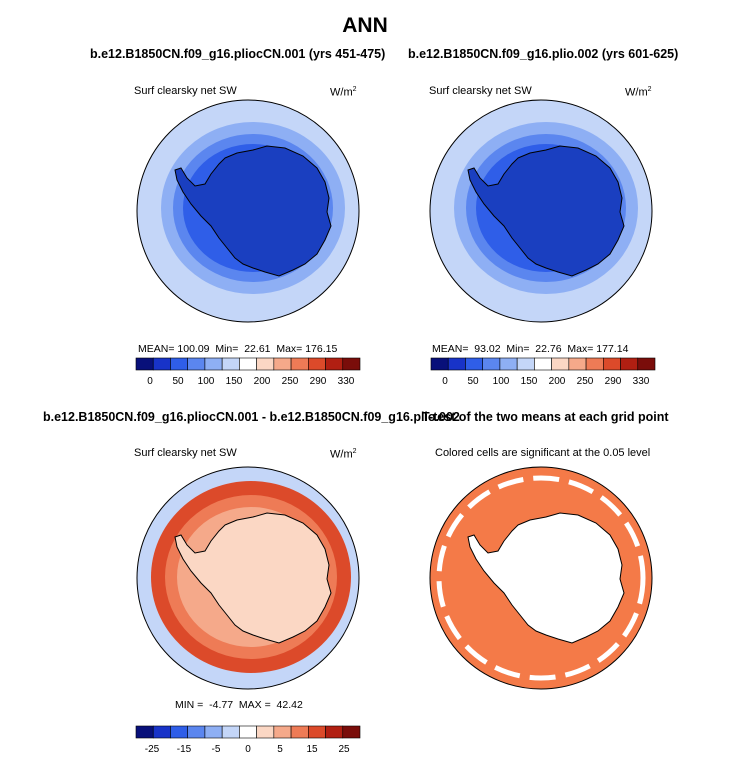 The height and width of the screenshot is (782, 730). I want to click on panel-bl-variable: Surf clearsky net SW, so click(185, 453).